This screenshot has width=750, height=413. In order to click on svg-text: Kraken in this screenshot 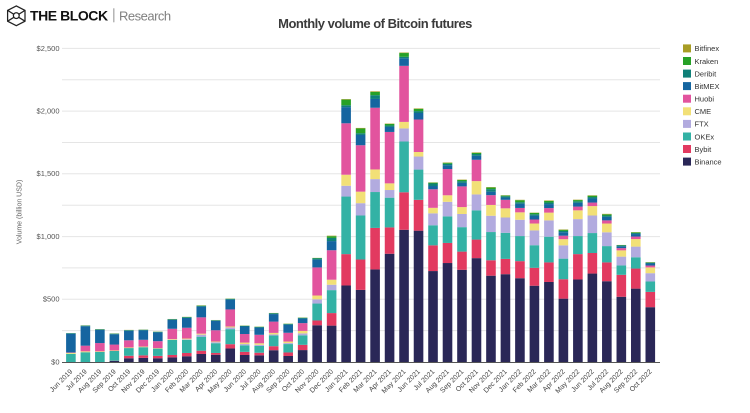, I will do `click(707, 61)`.